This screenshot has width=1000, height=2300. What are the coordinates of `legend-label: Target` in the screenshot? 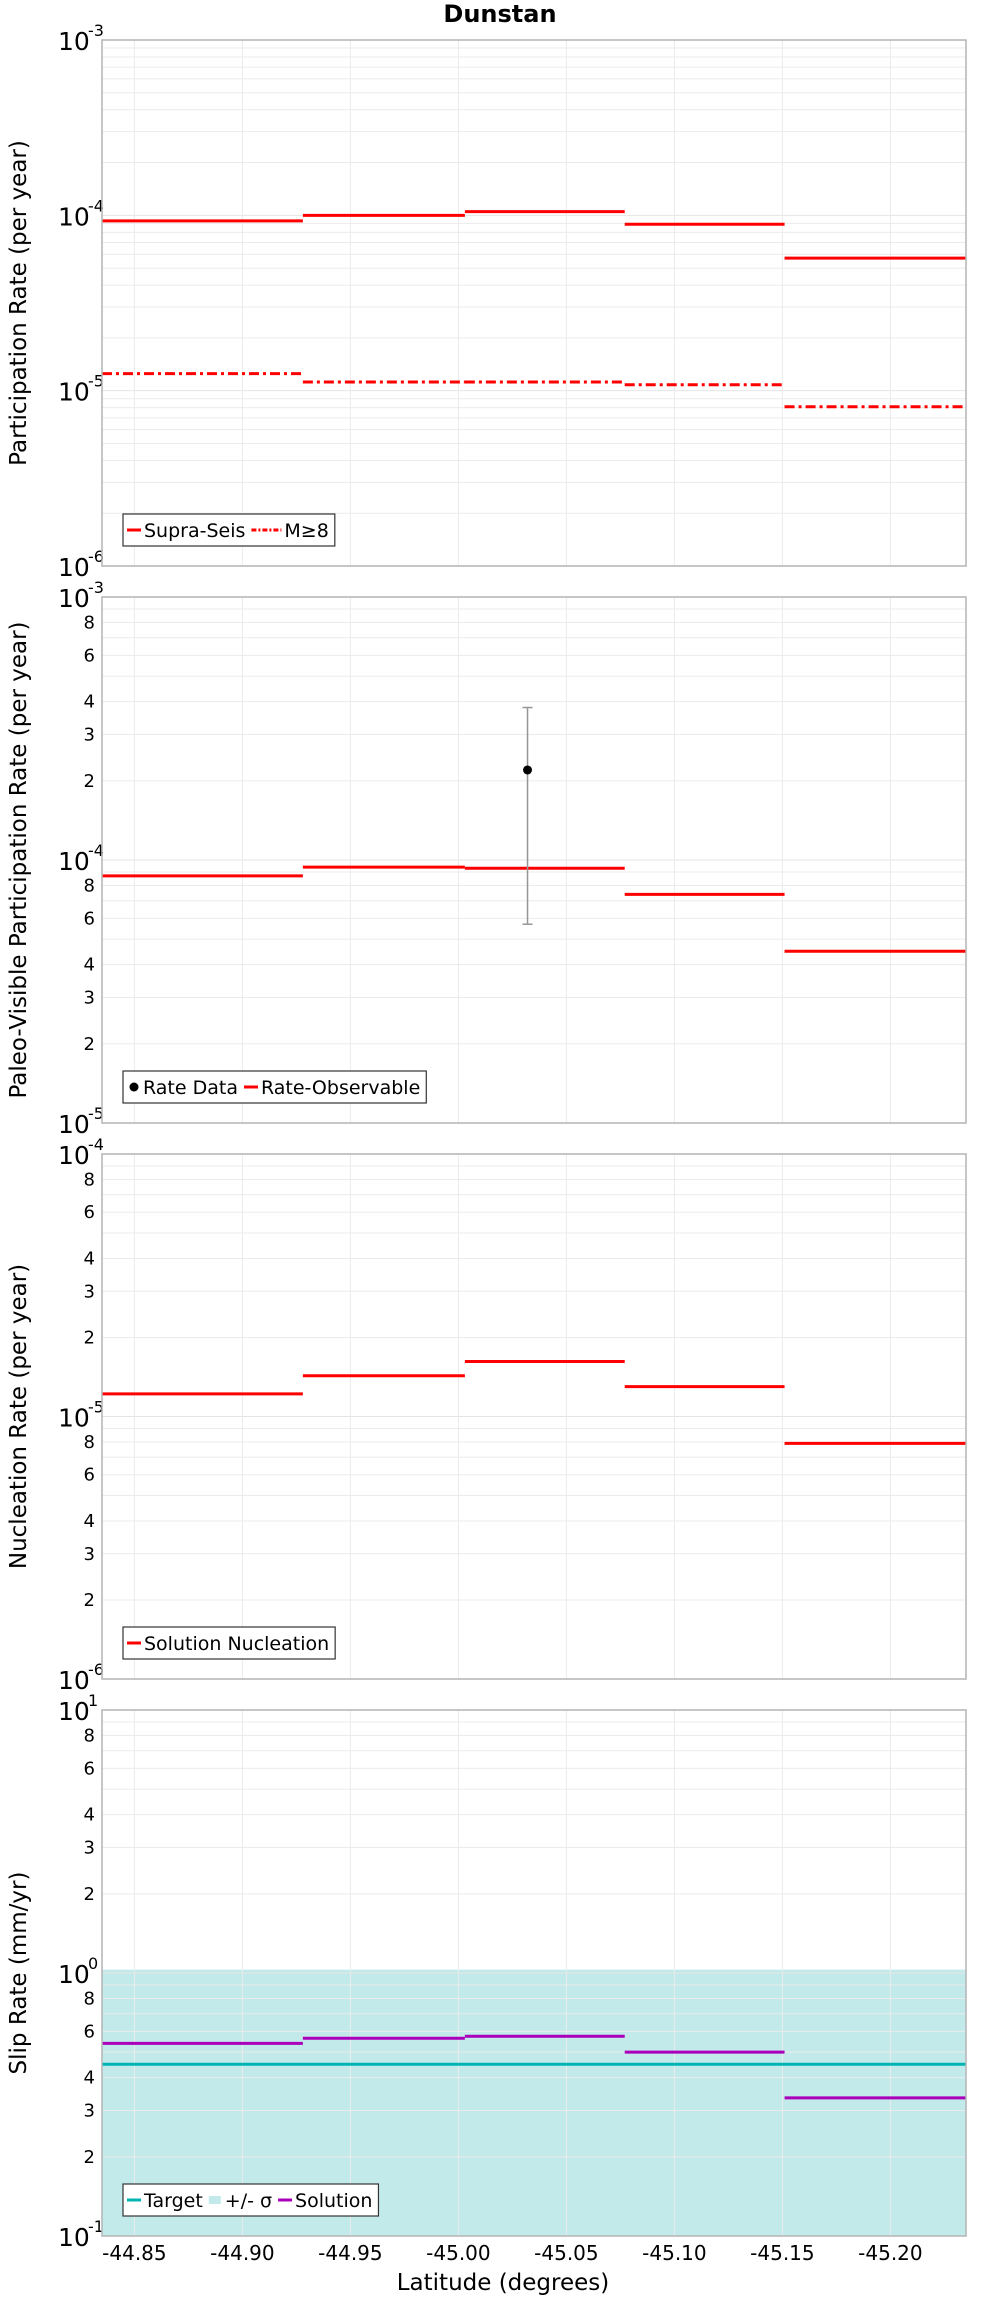 It's located at (173, 2201).